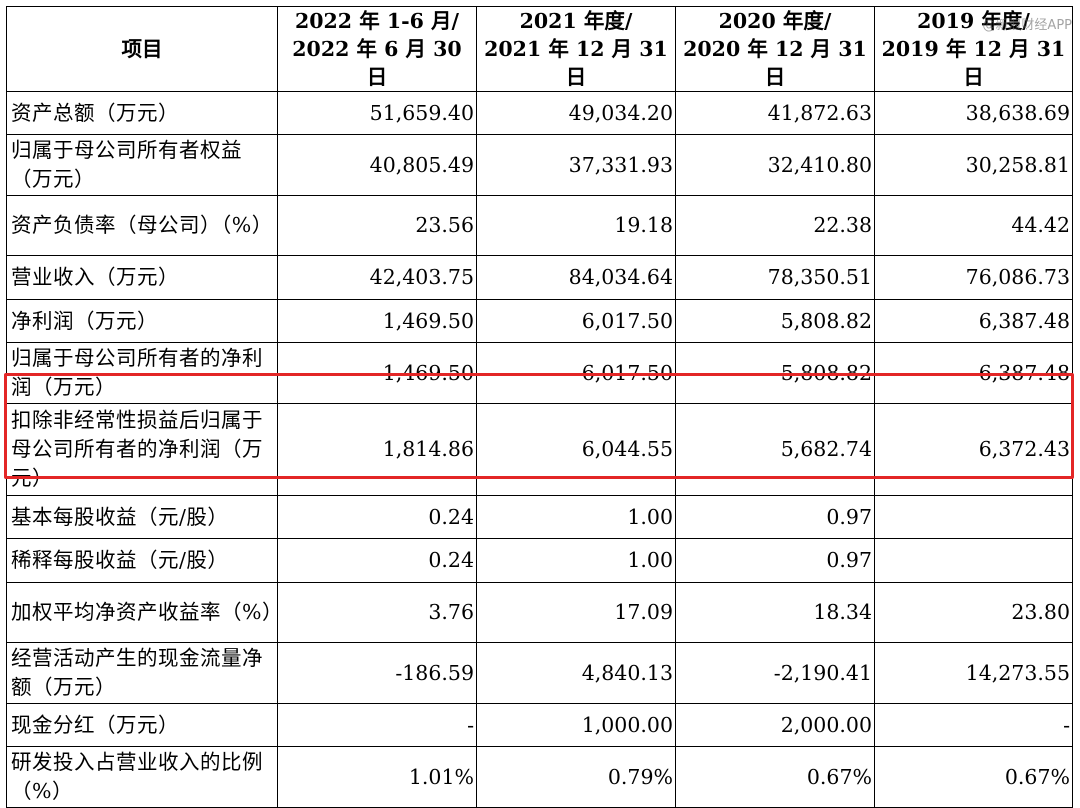  Describe the element at coordinates (973, 165) in the screenshot. I see `cell-value: 30,258.81` at that location.